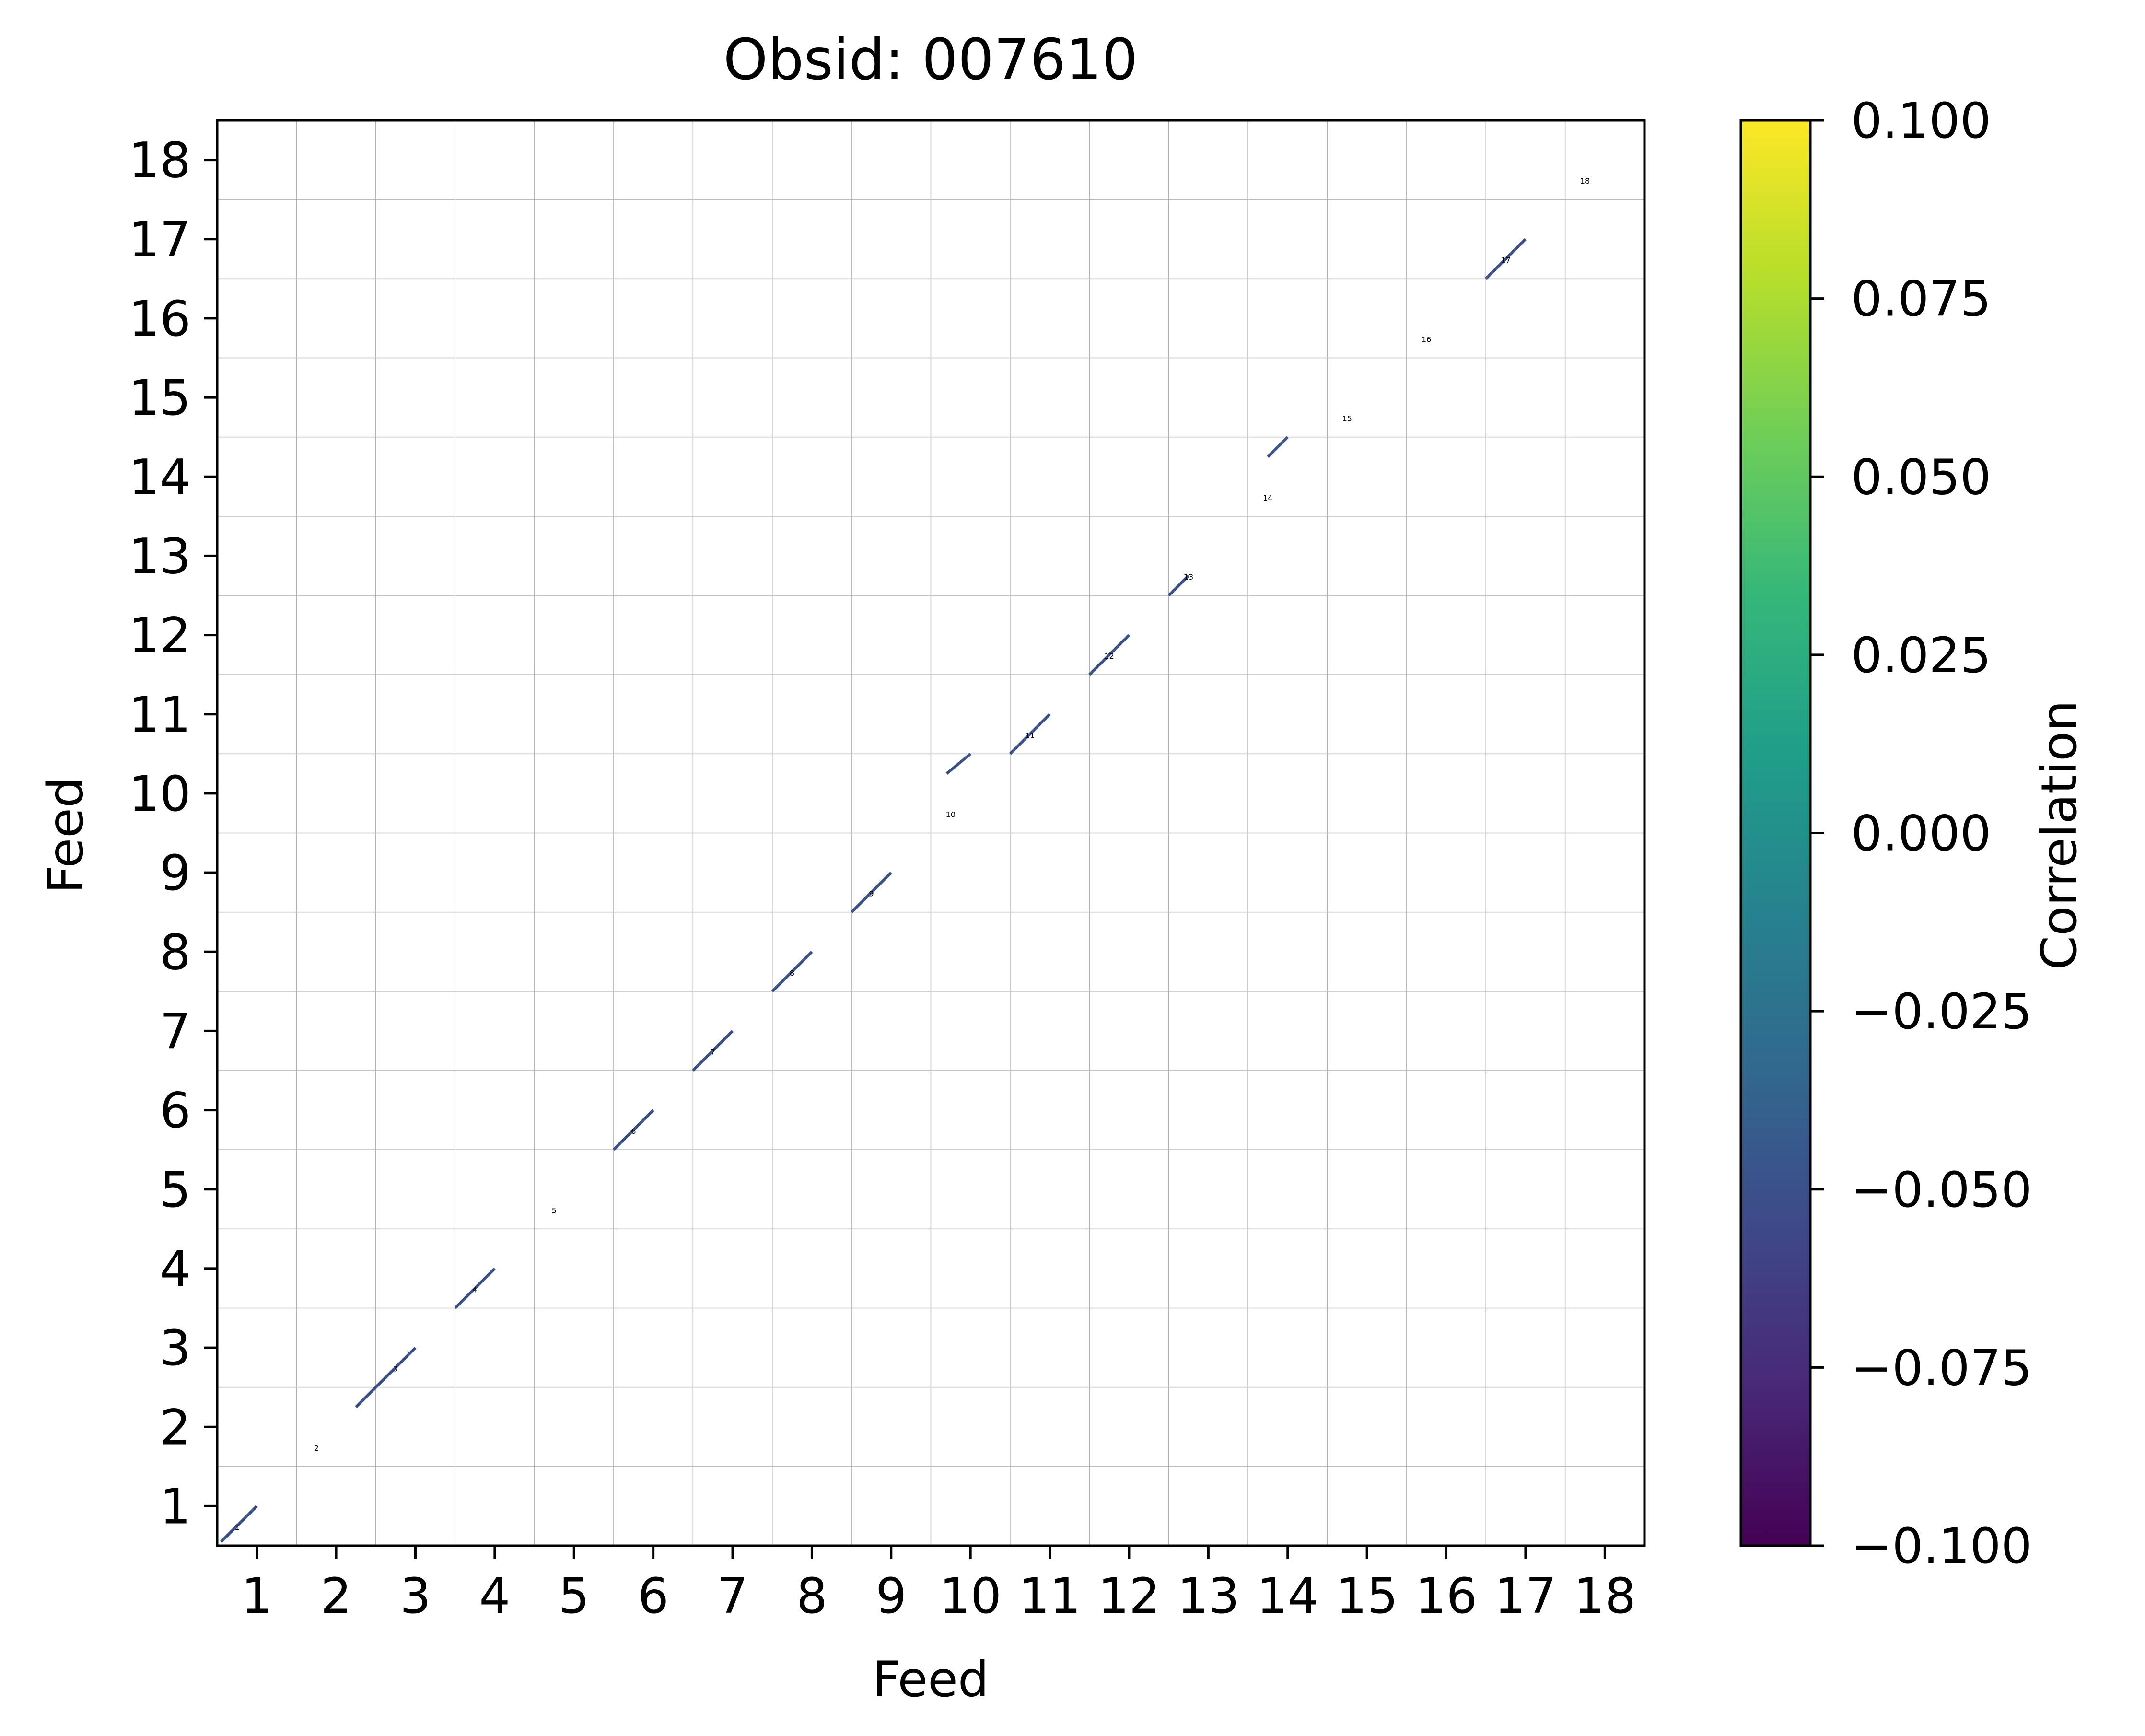 The width and height of the screenshot is (2145, 1736). What do you see at coordinates (336, 1596) in the screenshot?
I see `x-tick-label: 2` at bounding box center [336, 1596].